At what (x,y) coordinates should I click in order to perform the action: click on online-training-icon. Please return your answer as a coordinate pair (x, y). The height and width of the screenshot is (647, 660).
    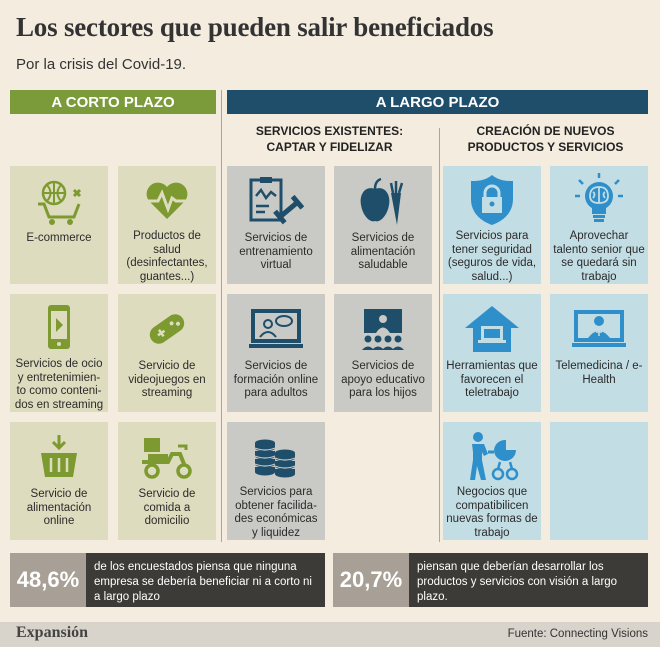
    Looking at the image, I should click on (276, 329).